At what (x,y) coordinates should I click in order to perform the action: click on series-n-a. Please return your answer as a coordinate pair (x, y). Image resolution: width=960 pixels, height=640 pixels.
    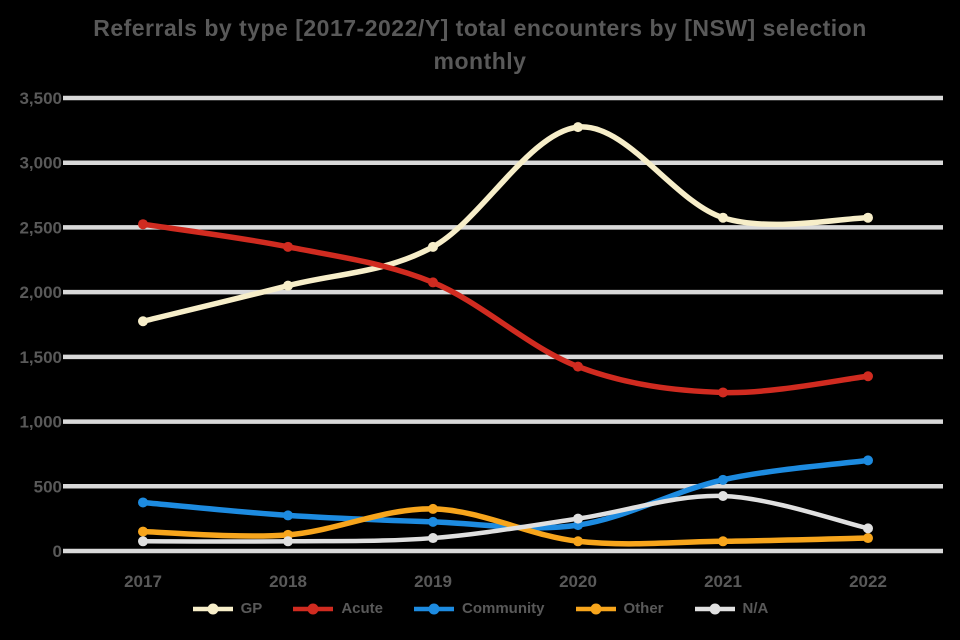
    Looking at the image, I should click on (505, 518).